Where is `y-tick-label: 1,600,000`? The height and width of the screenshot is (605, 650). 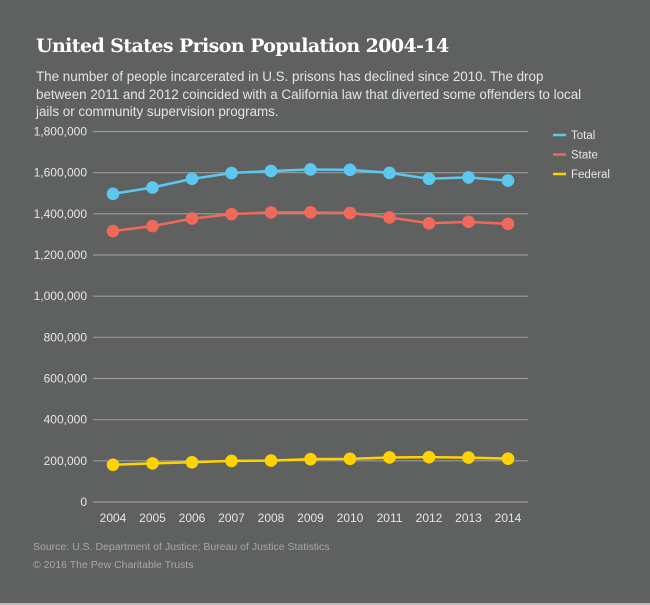 y-tick-label: 1,600,000 is located at coordinates (61, 173).